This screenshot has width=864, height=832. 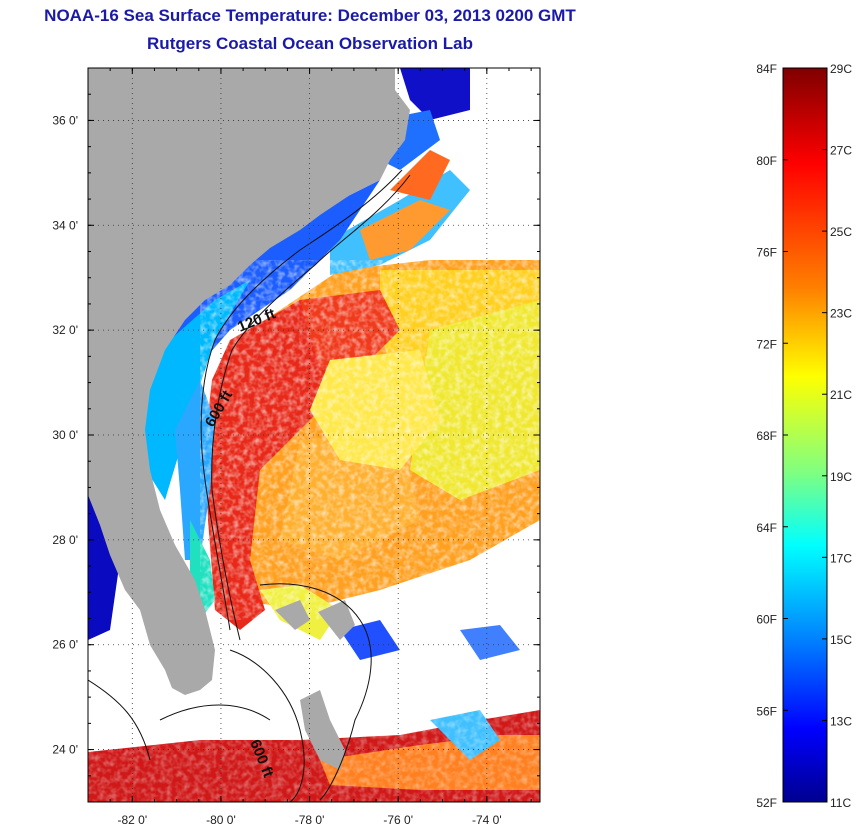 What do you see at coordinates (65, 330) in the screenshot?
I see `lat-tick-label: 32 0'` at bounding box center [65, 330].